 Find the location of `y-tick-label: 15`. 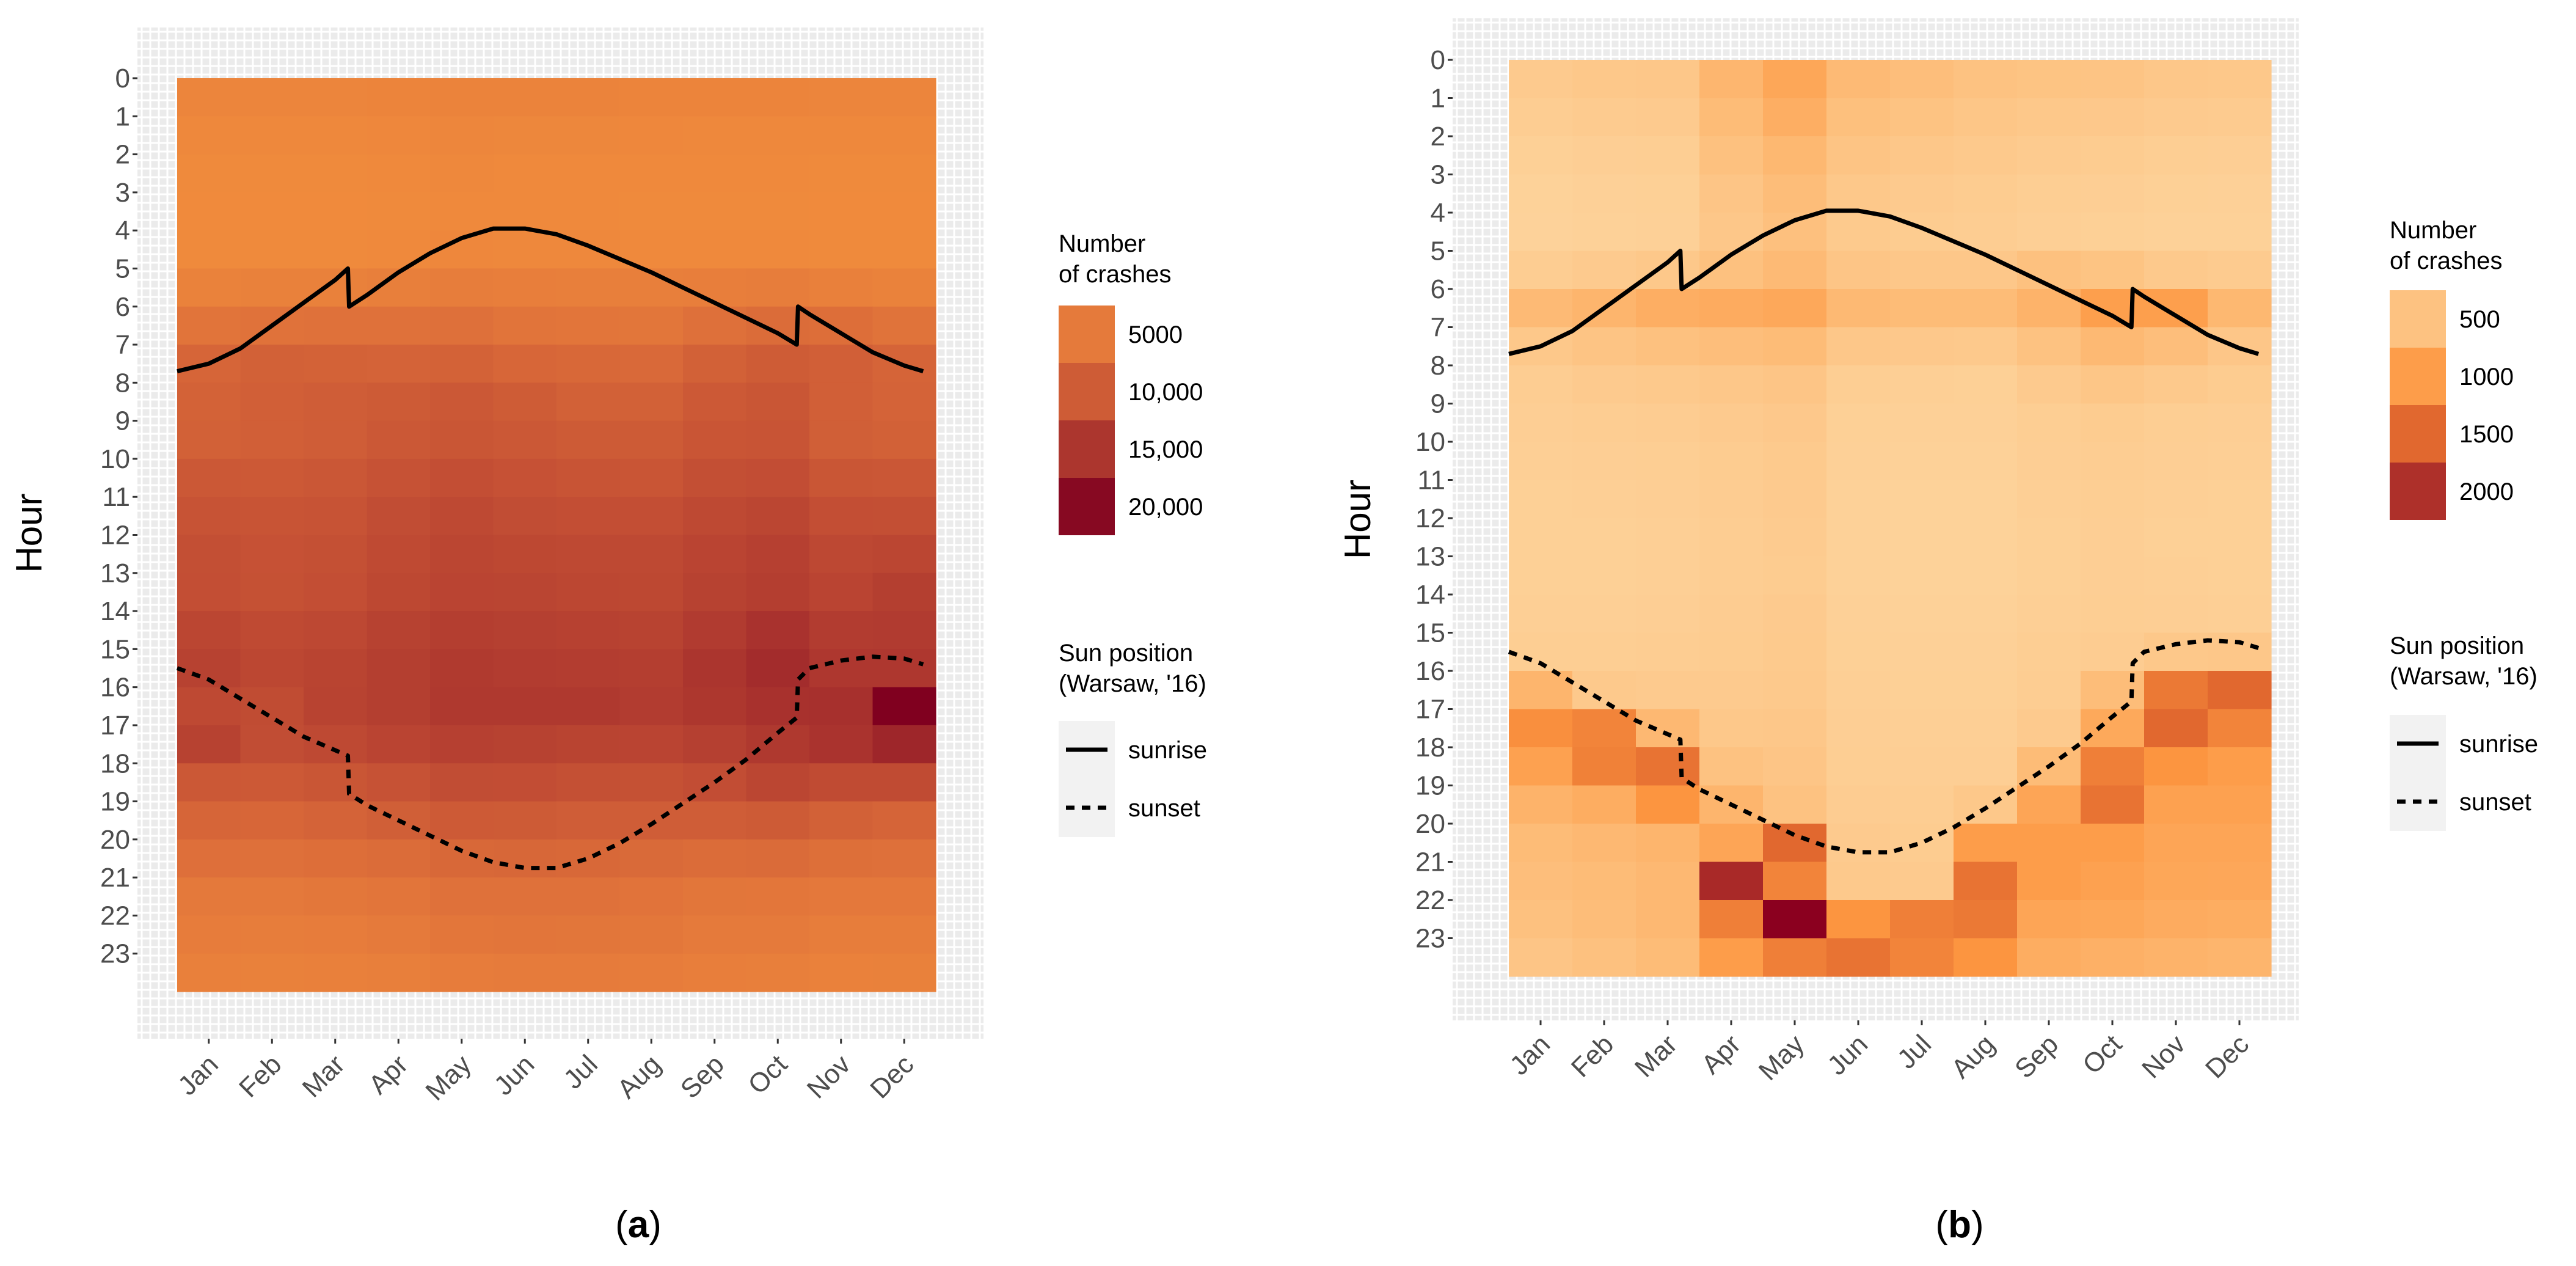

y-tick-label: 15 is located at coordinates (115, 649).